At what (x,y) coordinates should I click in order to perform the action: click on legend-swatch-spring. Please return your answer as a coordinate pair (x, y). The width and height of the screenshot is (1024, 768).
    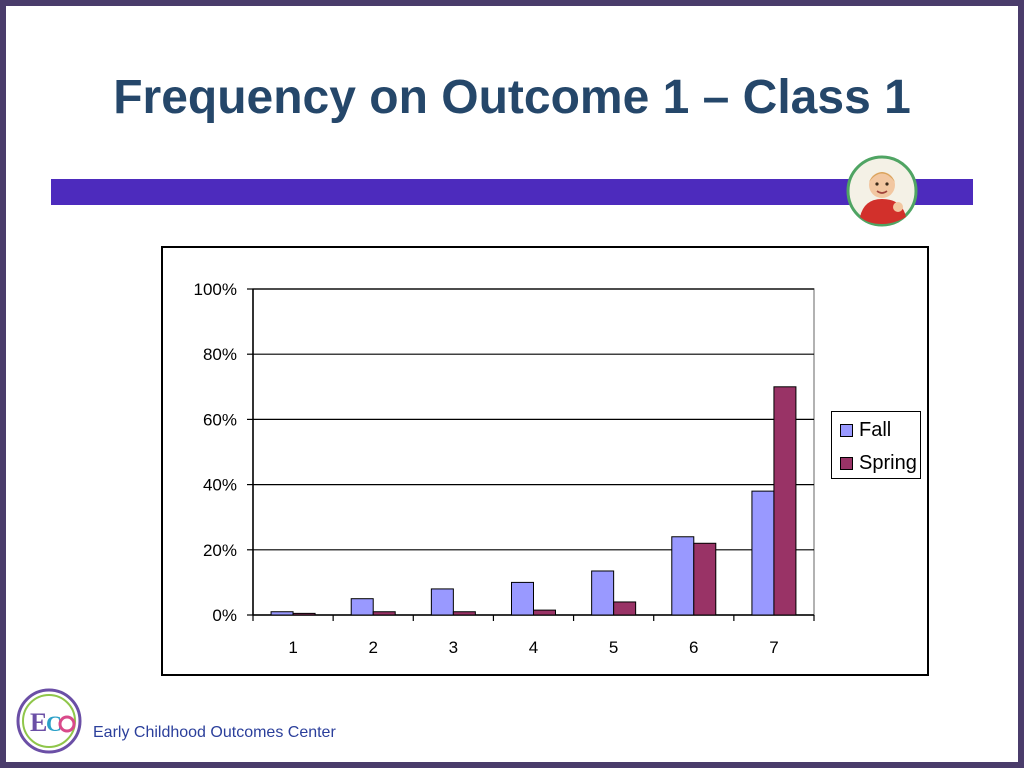
    Looking at the image, I should click on (846, 463).